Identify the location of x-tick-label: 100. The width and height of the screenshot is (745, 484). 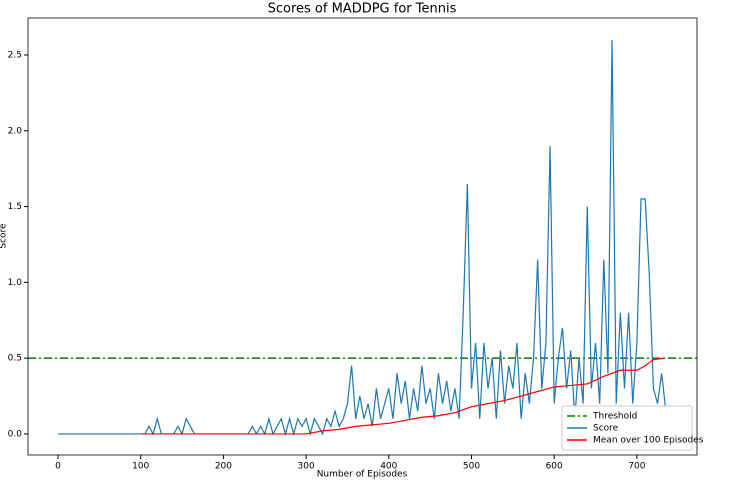
(140, 467).